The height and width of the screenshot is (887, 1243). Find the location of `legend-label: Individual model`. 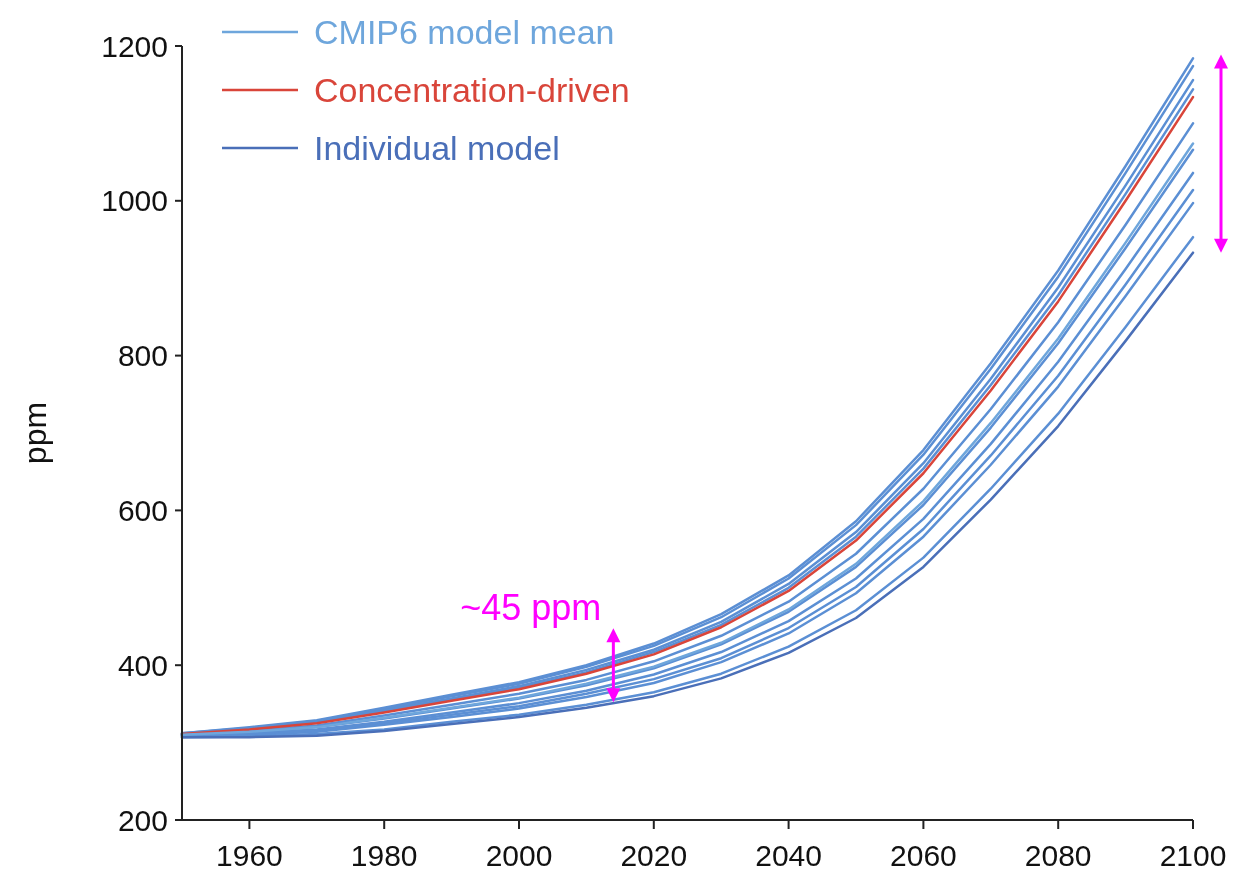

legend-label: Individual model is located at coordinates (437, 147).